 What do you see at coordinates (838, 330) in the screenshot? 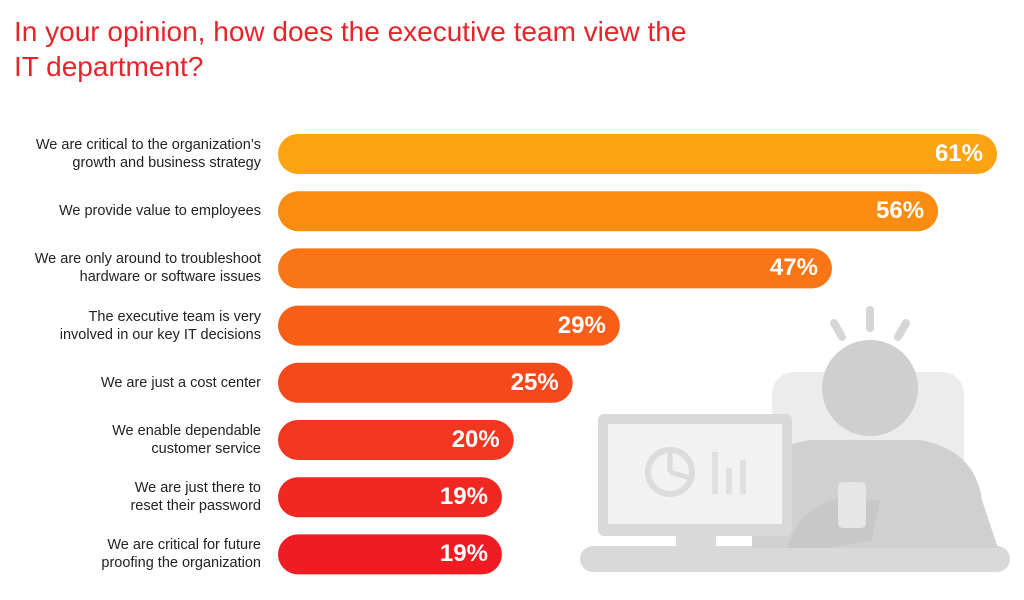
I see `alert-line-left` at bounding box center [838, 330].